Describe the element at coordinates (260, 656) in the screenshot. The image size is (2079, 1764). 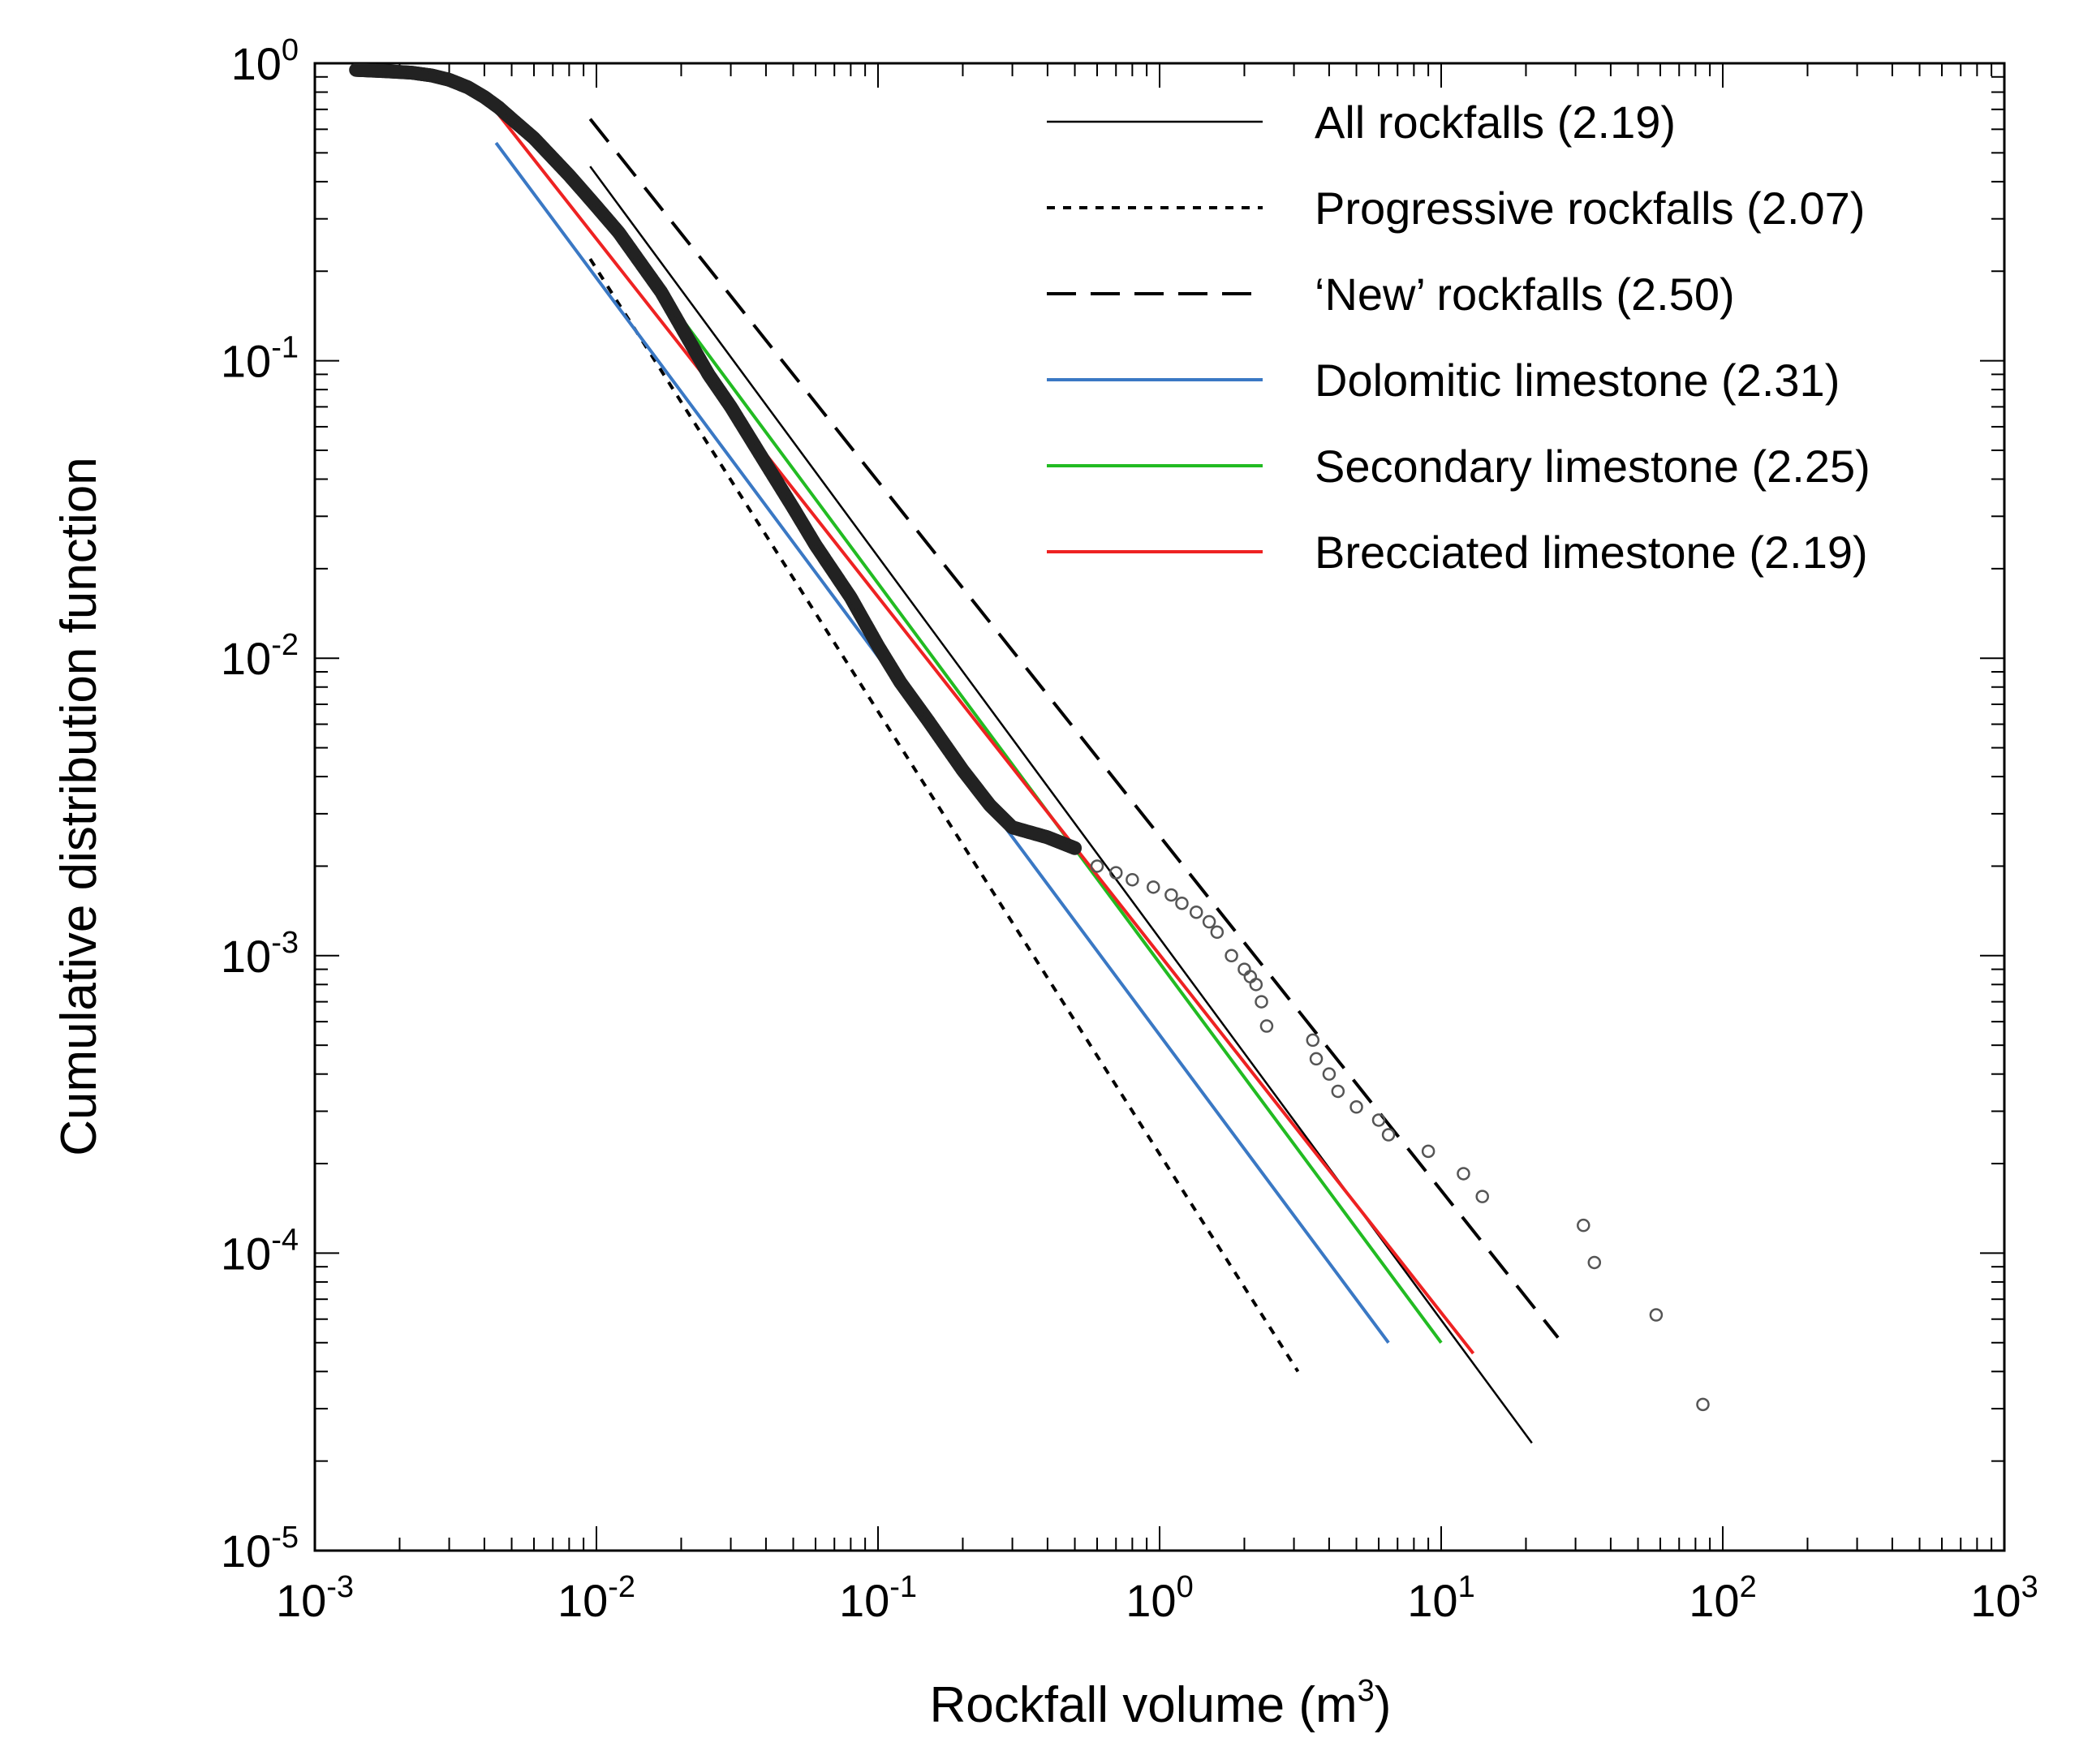
I see `y-tick-label: 10⁻²` at that location.